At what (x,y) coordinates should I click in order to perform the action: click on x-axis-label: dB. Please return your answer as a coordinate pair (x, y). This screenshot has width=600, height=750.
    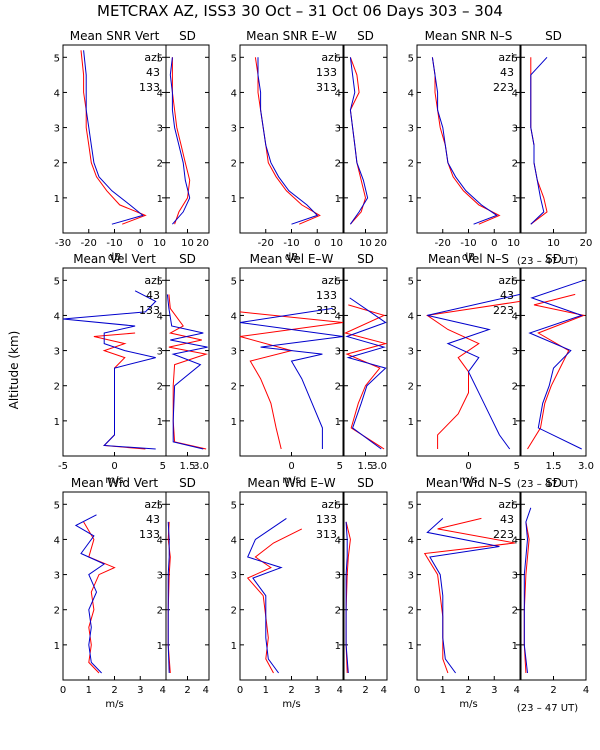
    Looking at the image, I should click on (114, 257).